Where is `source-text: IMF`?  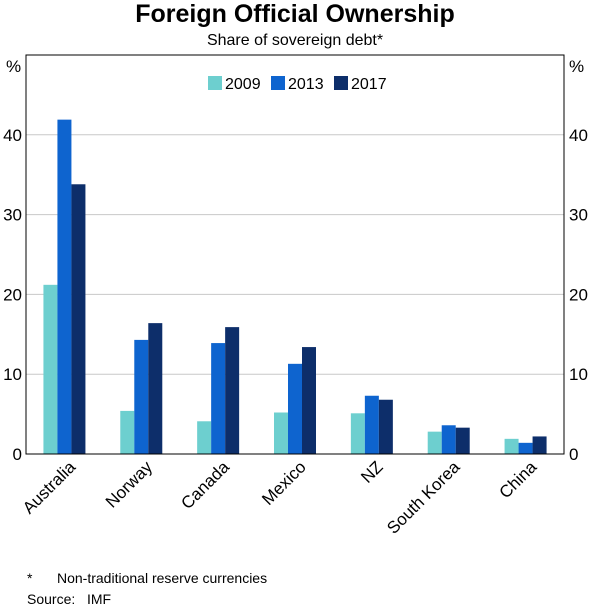
source-text: IMF is located at coordinates (99, 599).